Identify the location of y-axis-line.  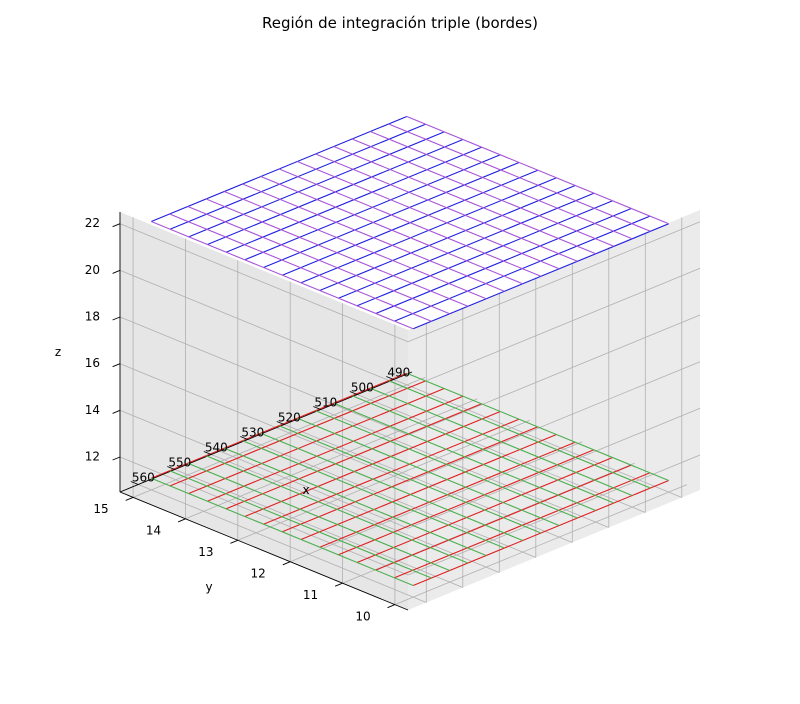
(264, 551).